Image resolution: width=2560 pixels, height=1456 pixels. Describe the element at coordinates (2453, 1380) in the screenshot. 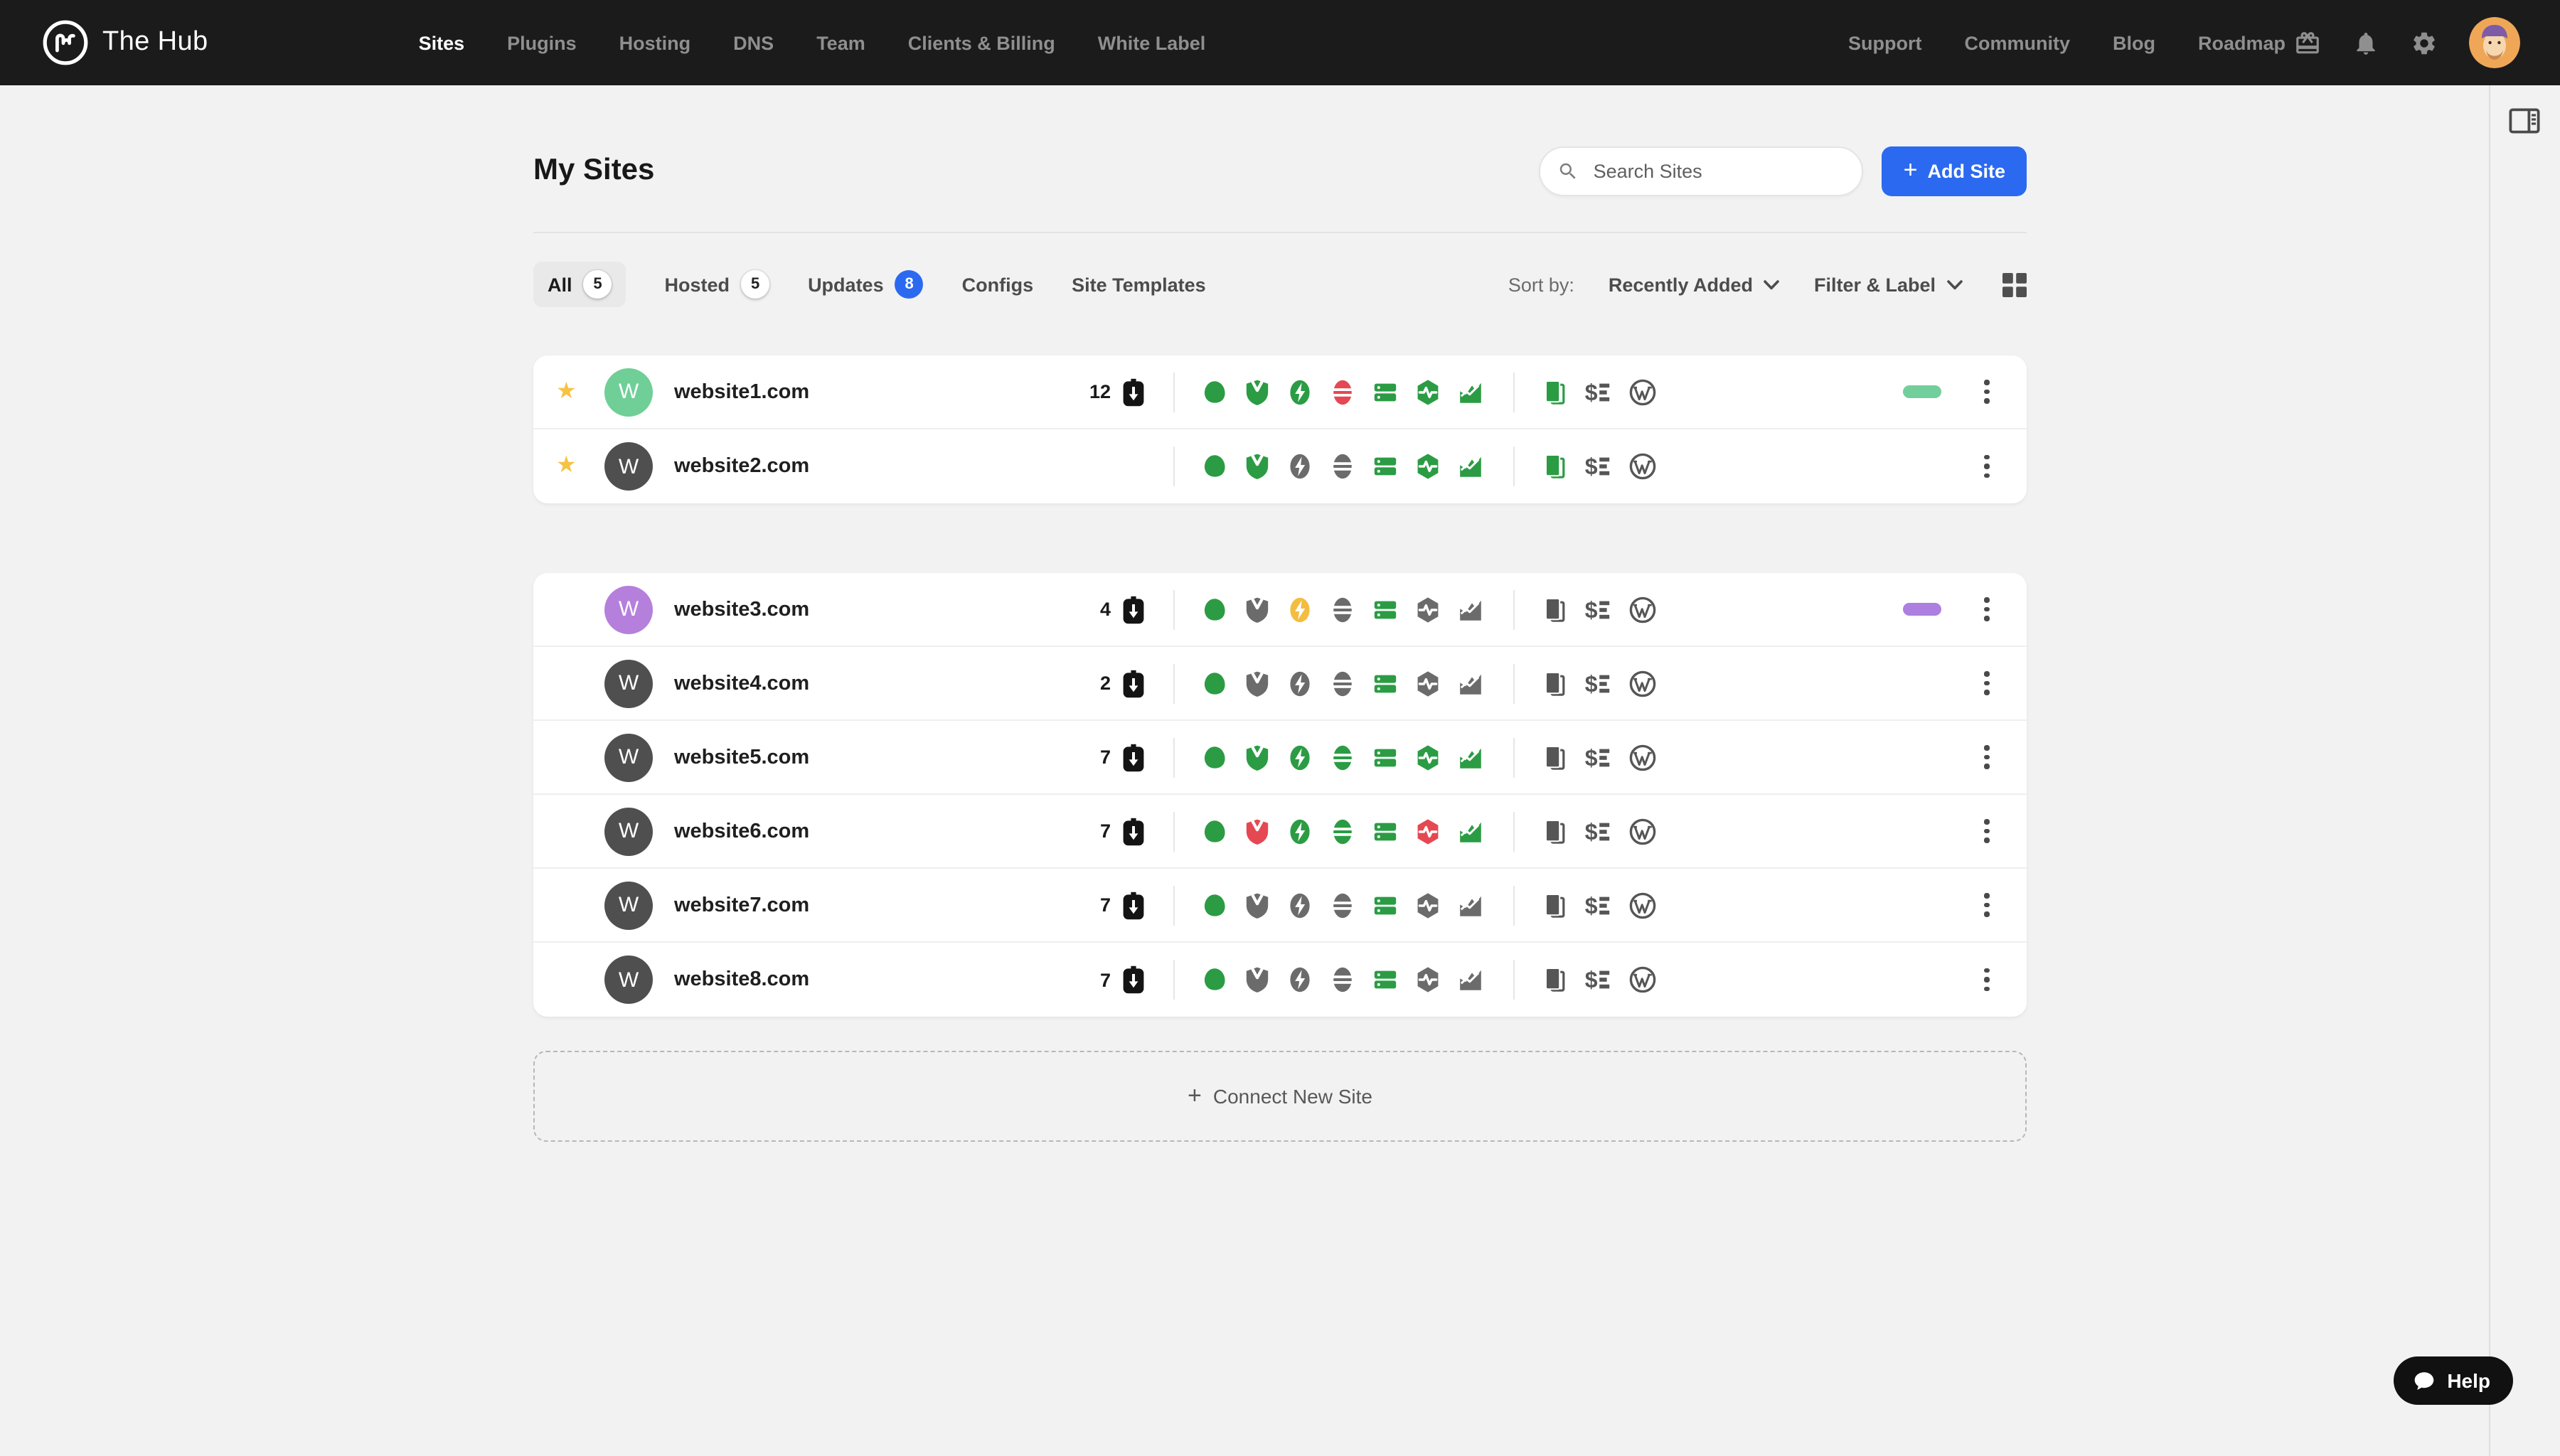

I see `help-button: Help` at that location.